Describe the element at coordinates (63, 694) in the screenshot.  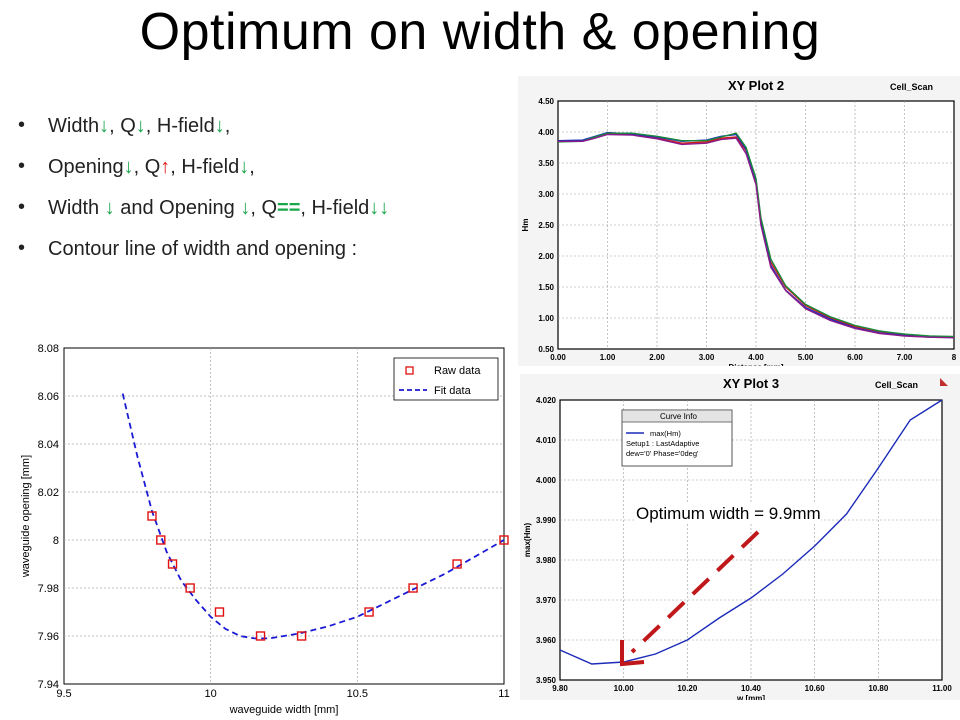
I see `x-tick-label: 9.5` at that location.